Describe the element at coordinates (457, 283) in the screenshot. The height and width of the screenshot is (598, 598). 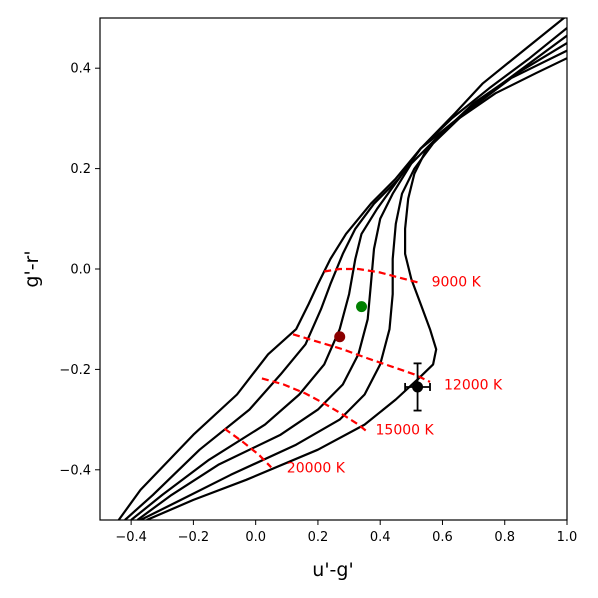
I see `isotherm-label: 9000 K` at that location.